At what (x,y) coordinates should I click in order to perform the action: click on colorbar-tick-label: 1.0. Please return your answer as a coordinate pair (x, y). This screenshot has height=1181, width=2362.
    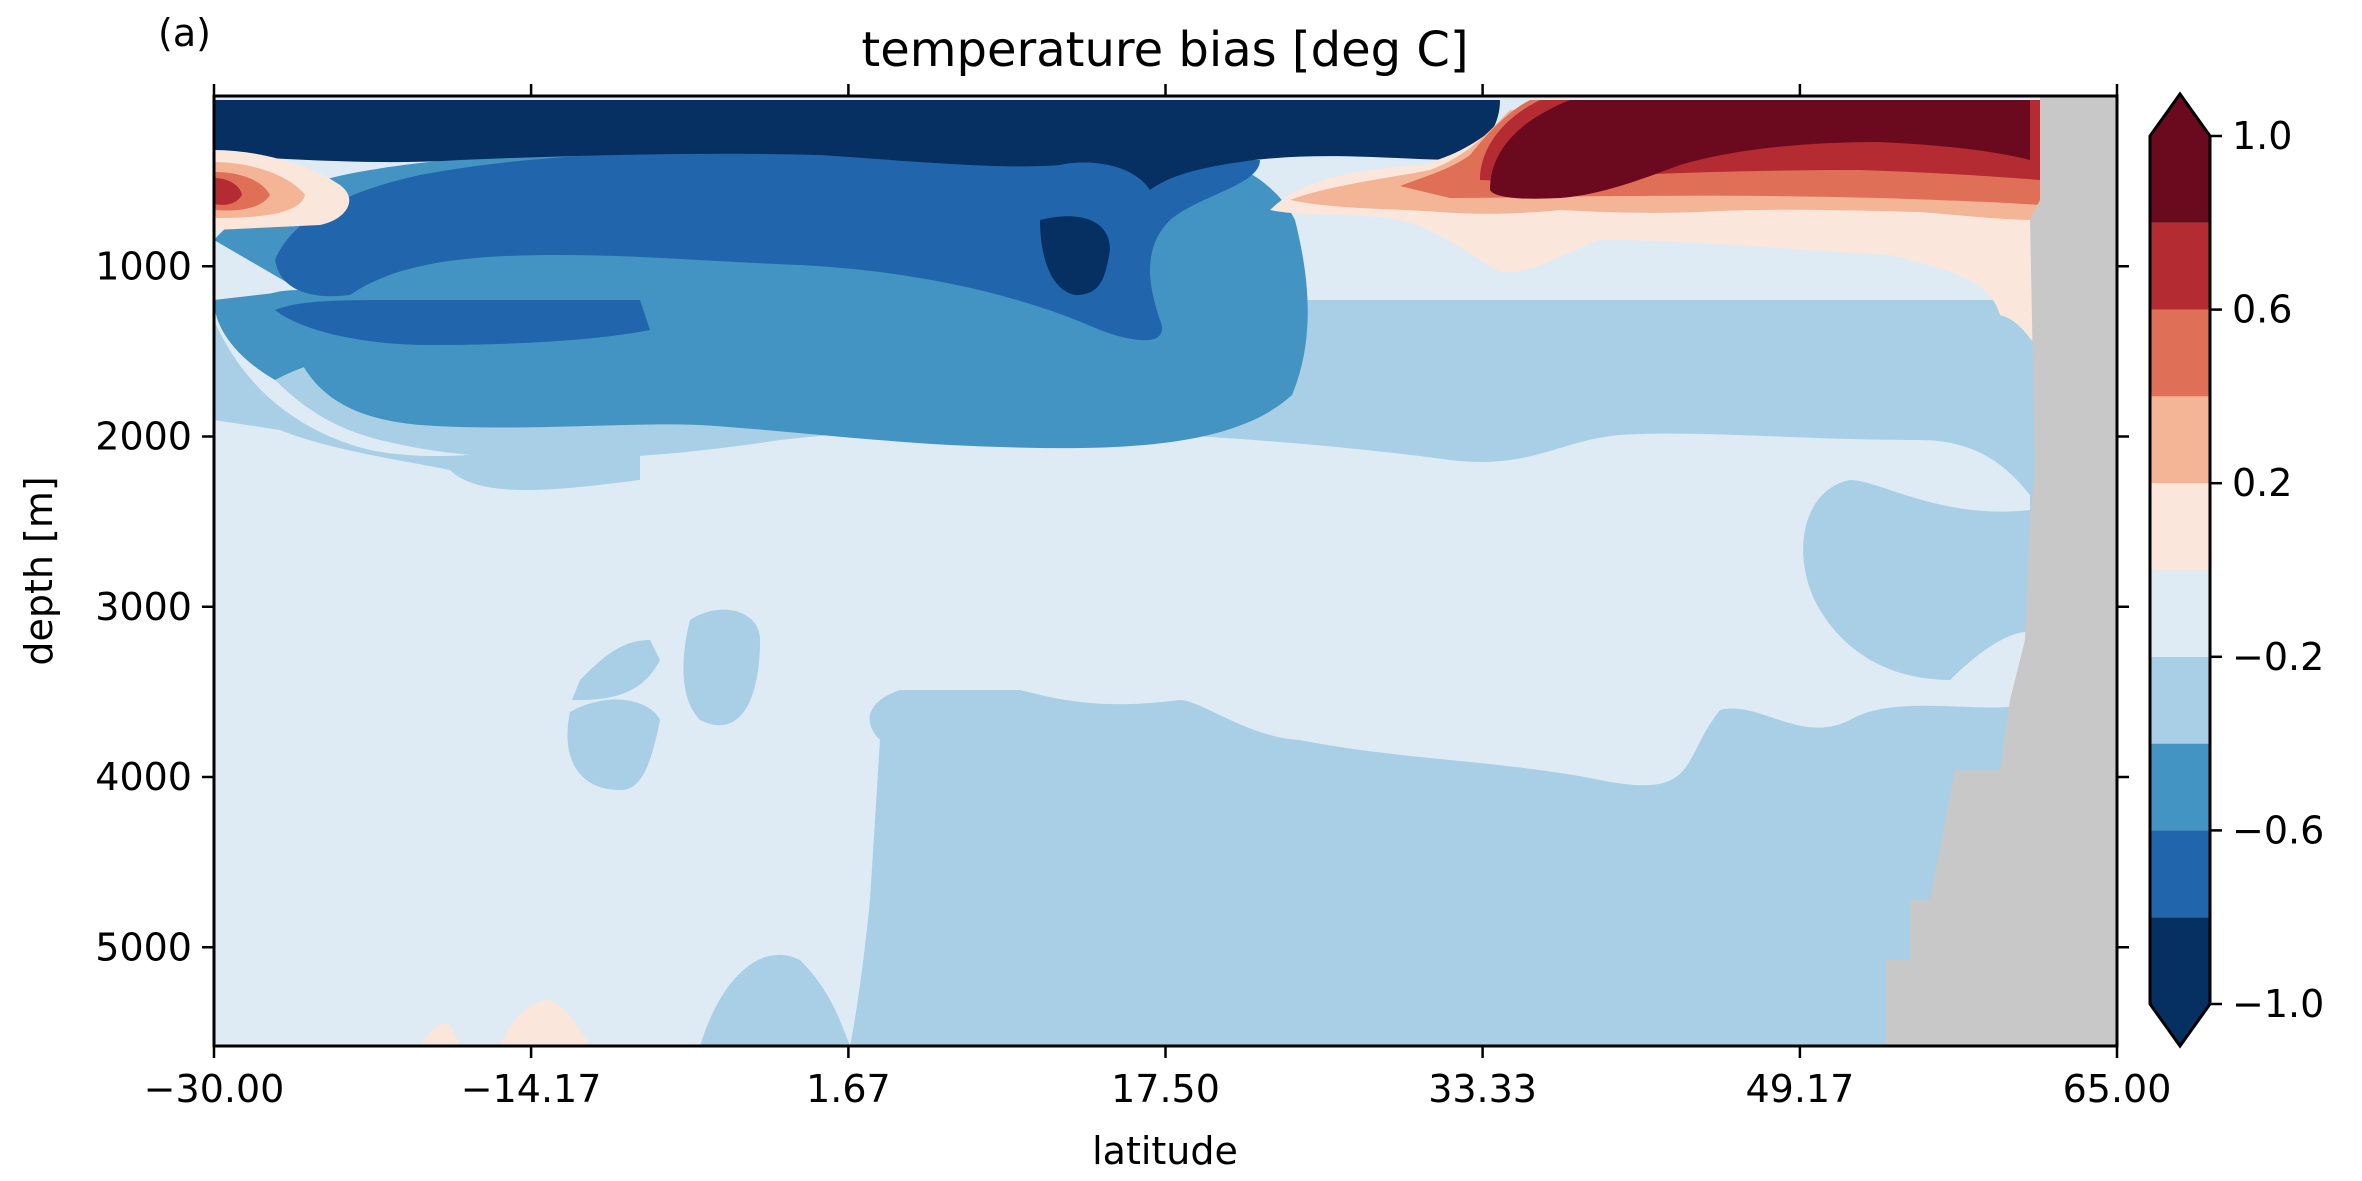
    Looking at the image, I should click on (2262, 136).